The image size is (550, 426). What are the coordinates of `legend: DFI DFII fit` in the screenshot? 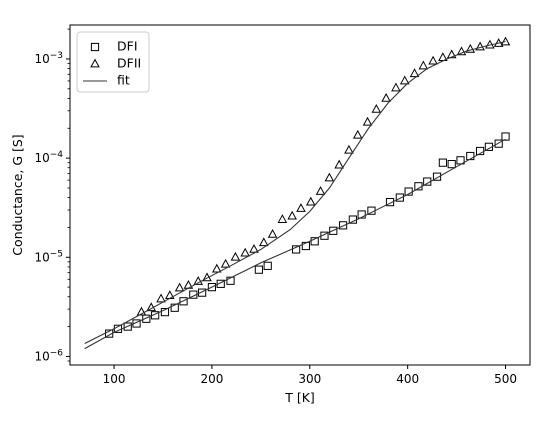 It's located at (113, 62).